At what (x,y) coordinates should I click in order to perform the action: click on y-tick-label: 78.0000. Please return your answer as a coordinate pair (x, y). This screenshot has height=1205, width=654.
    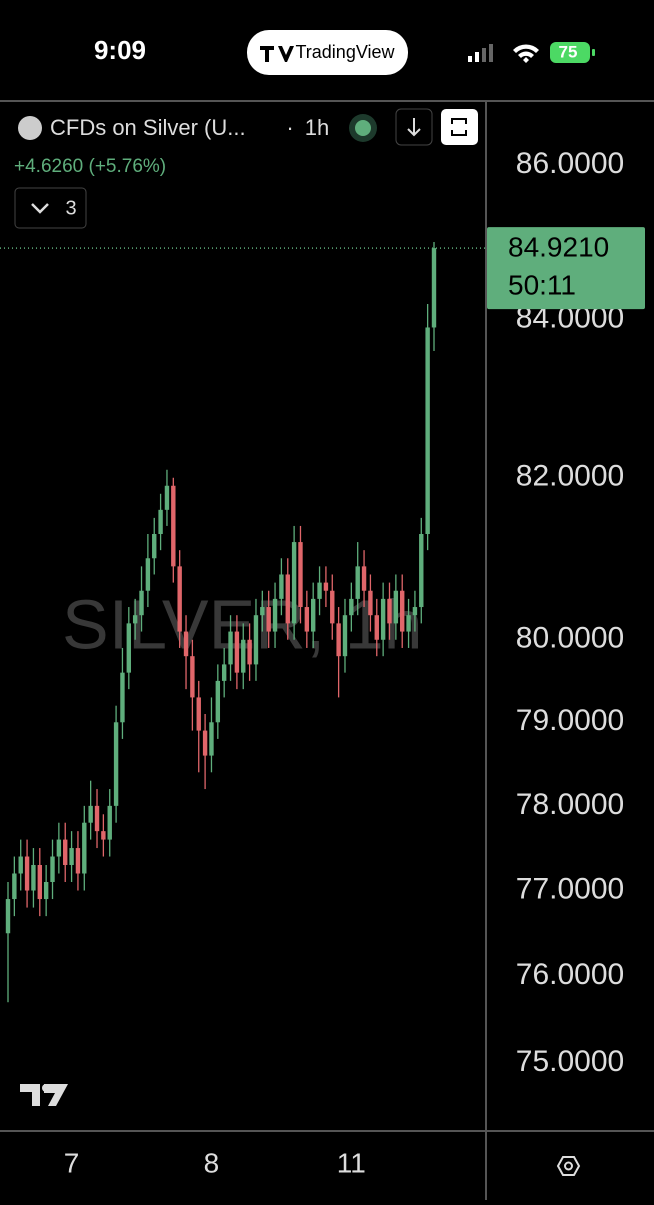
    Looking at the image, I should click on (570, 804).